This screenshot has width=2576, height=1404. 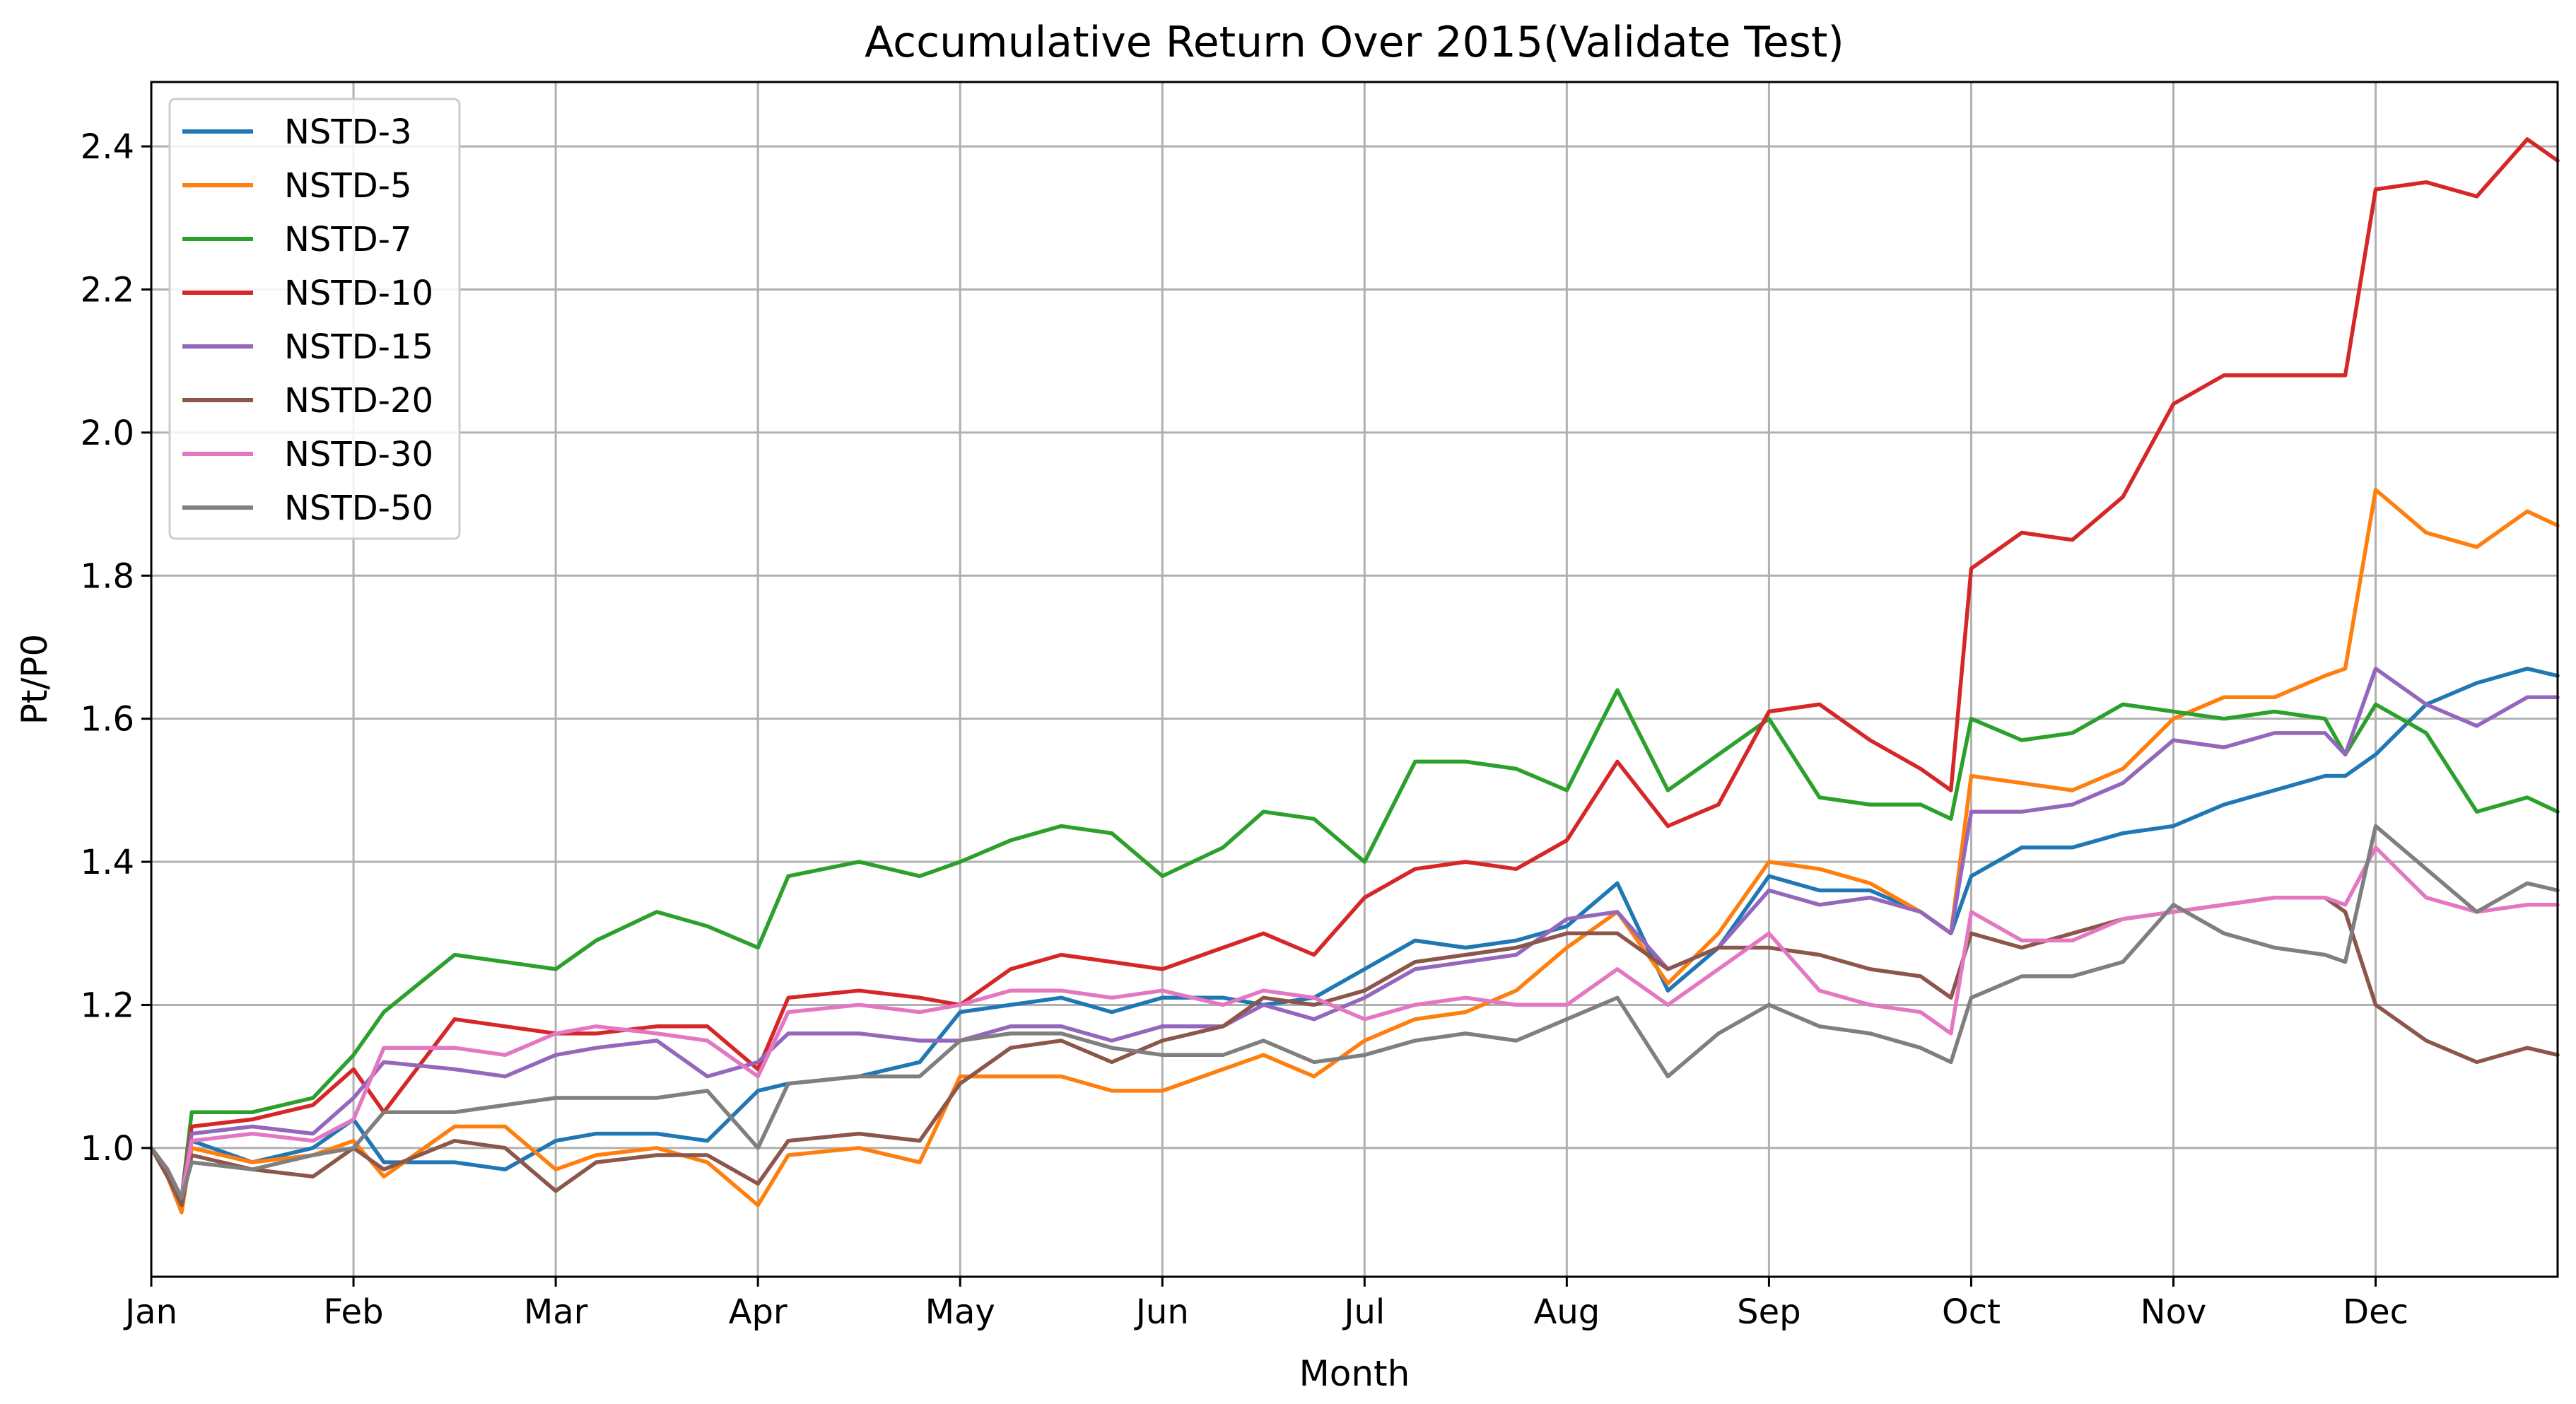 What do you see at coordinates (348, 239) in the screenshot?
I see `legend-label-nstd-7: NSTD-7` at bounding box center [348, 239].